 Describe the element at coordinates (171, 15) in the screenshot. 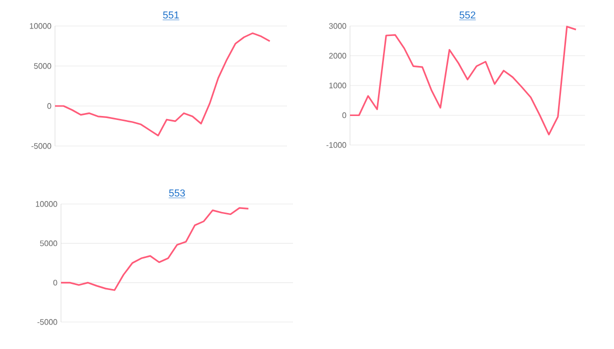

I see `chart-title: 551` at that location.